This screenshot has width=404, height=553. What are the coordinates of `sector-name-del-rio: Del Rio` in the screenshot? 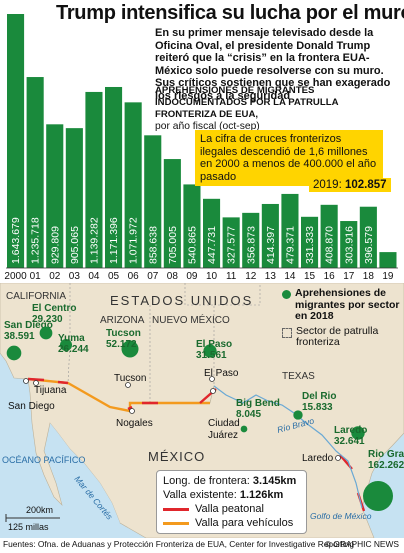 It's located at (319, 396).